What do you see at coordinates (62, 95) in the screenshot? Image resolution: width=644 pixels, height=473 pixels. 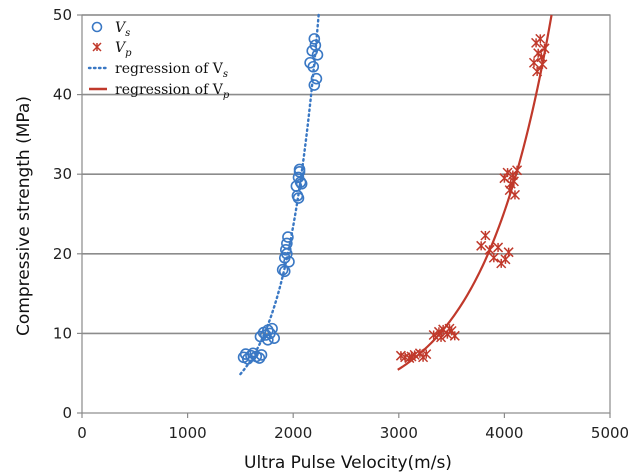 I see `y-tick-label-40: 40` at bounding box center [62, 95].